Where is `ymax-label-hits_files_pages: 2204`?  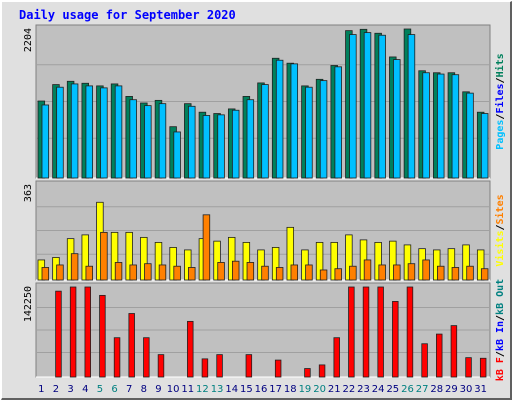
ymax-label-hits_files_pages: 2204 is located at coordinates (28, 40).